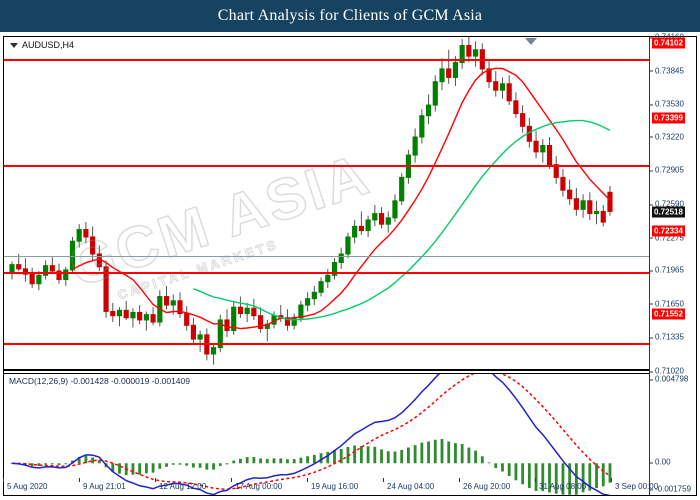 The height and width of the screenshot is (500, 700). Describe the element at coordinates (668, 314) in the screenshot. I see `price-badge-071552: 0.71552` at that location.